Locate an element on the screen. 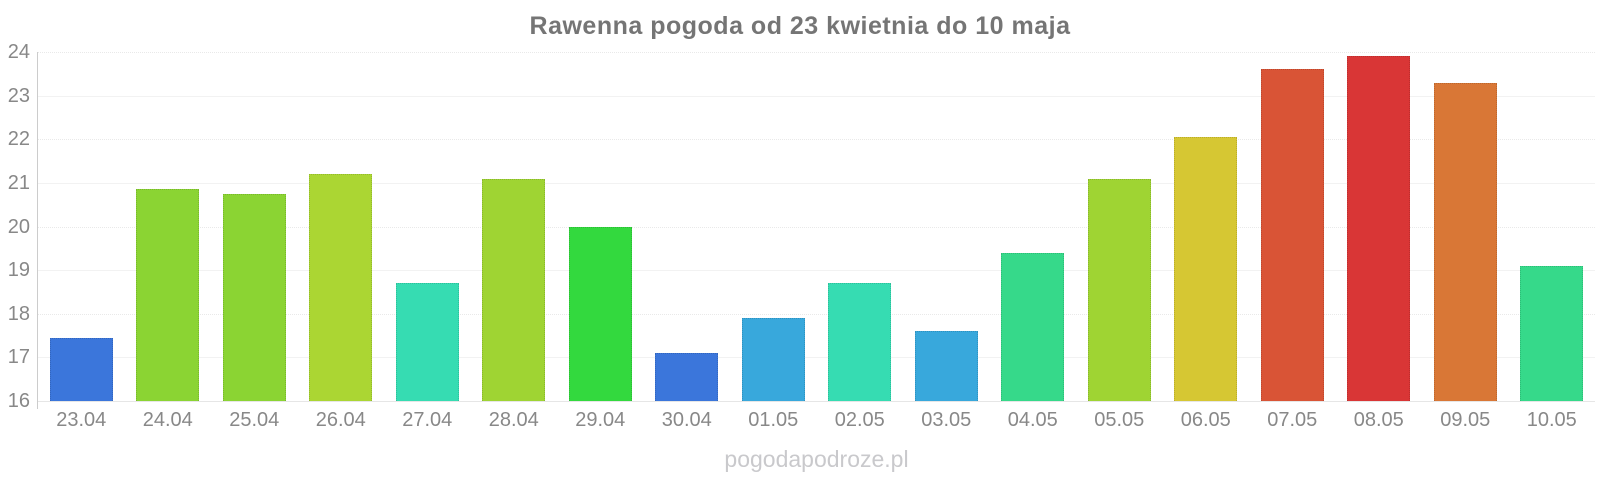  y-tick-label-20: 20 is located at coordinates (18, 226).